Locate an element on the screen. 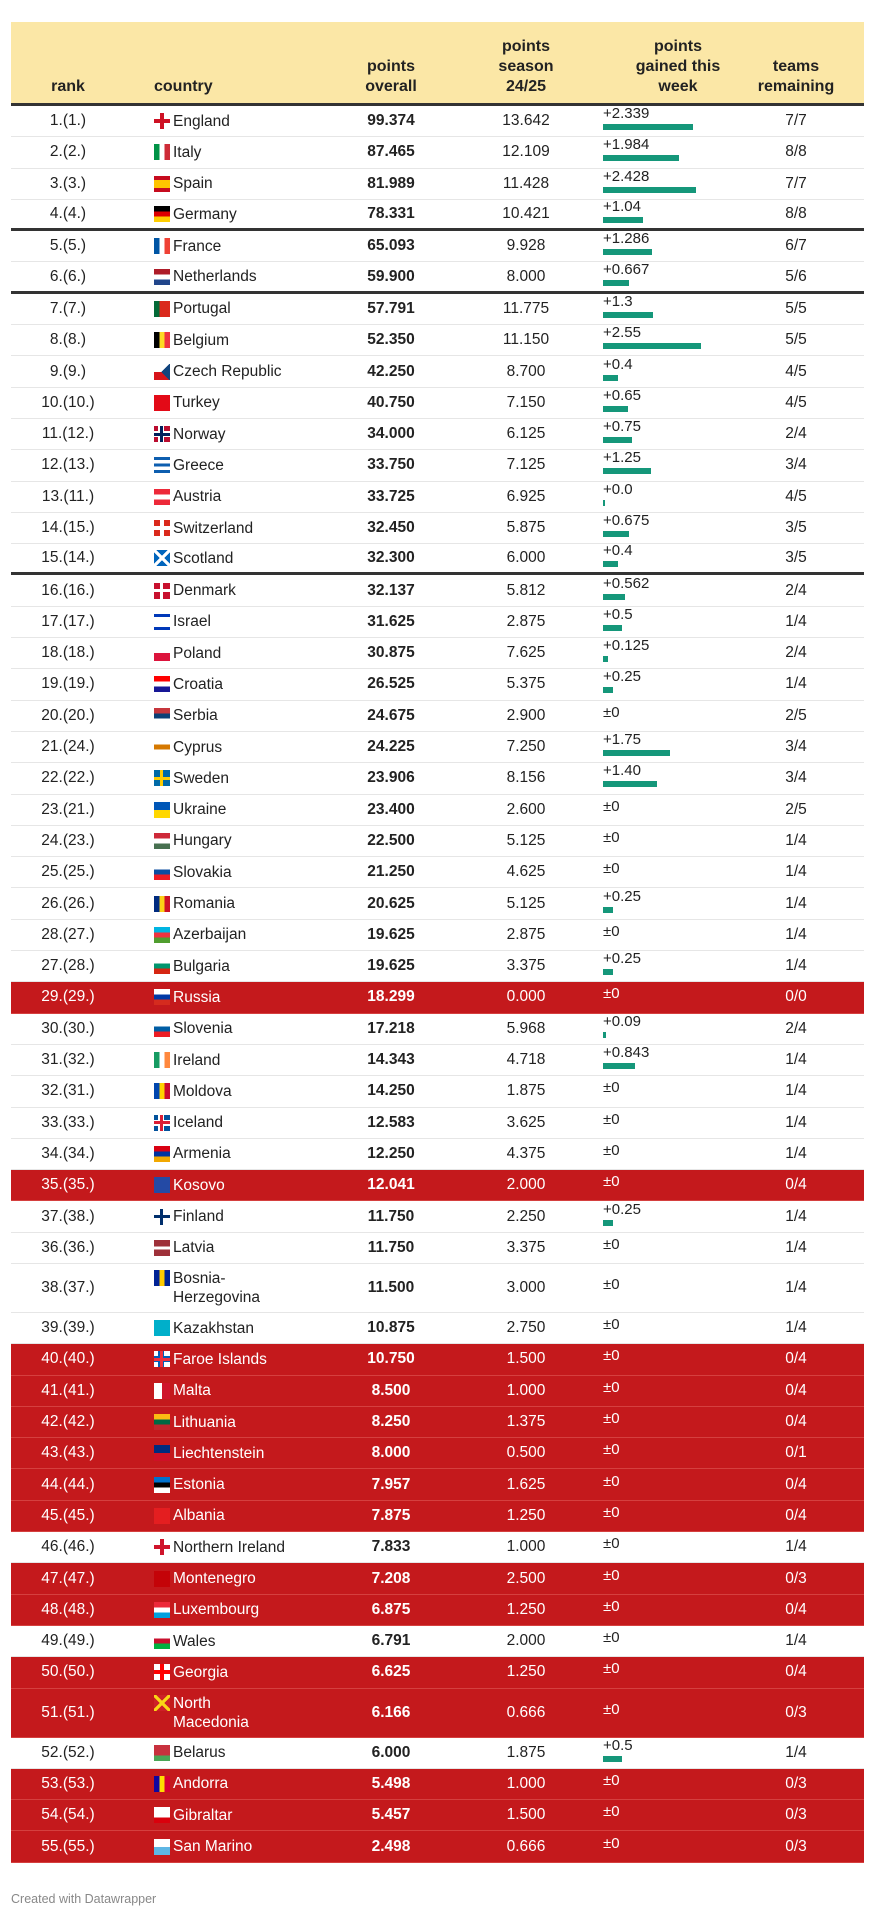 The height and width of the screenshot is (1920, 876). table-row: 50.(50.) Georgia 6.625 1.250 ±0 0/4 is located at coordinates (437, 1673).